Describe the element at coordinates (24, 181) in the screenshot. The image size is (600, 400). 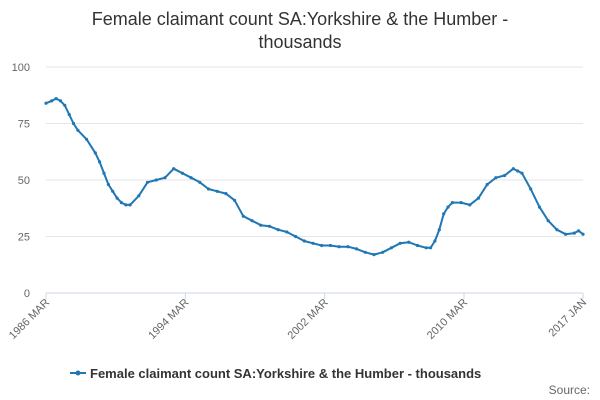
I see `y-tick-label: 50` at that location.